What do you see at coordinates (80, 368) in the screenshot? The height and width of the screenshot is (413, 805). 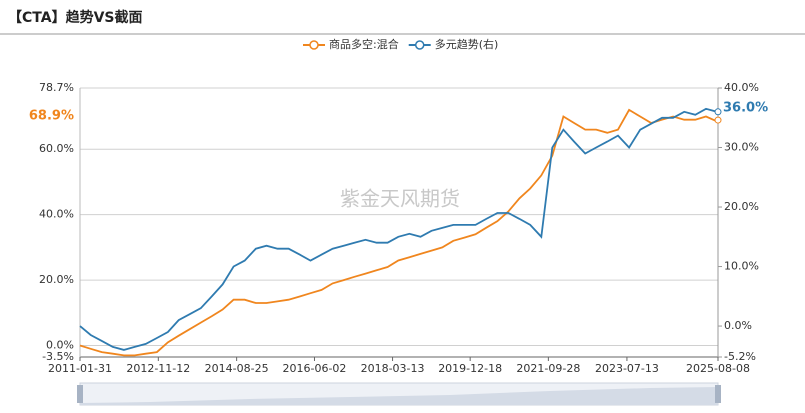 I see `x-tick-label: 2011-01-31` at bounding box center [80, 368].